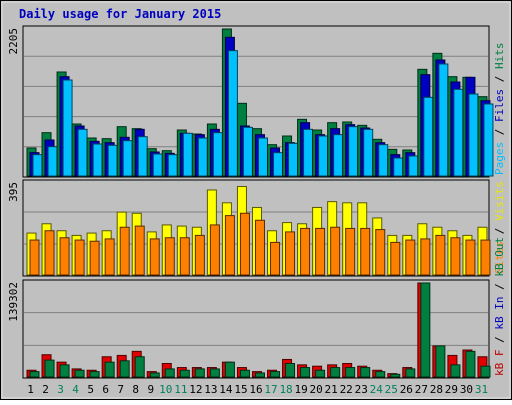 The height and width of the screenshot is (405, 512). I want to click on x-tick-label: 27, so click(421, 389).